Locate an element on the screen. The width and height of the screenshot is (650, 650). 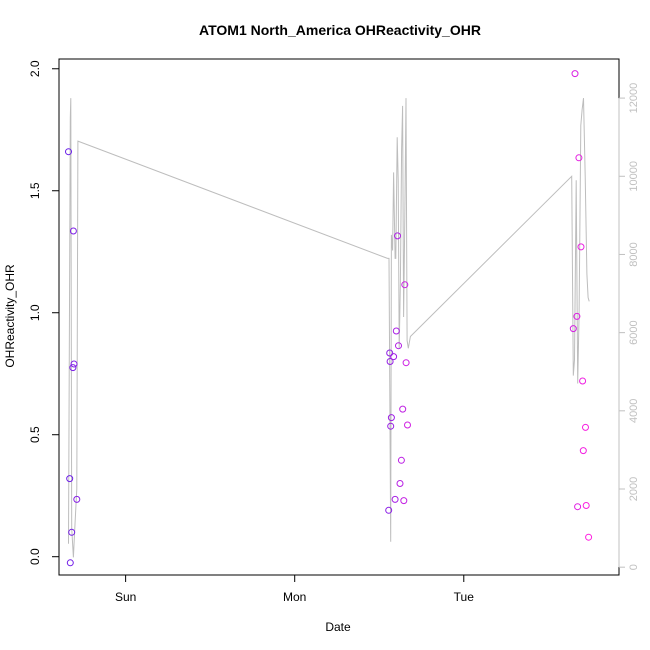
y-tick-label: 2.0 is located at coordinates (35, 68).